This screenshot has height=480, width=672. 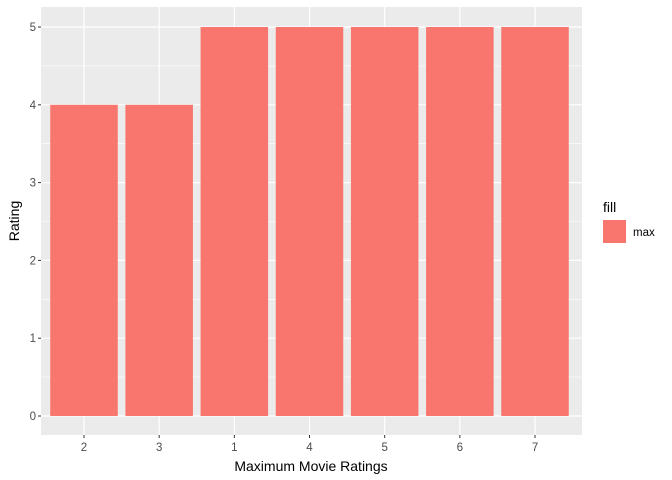 What do you see at coordinates (310, 466) in the screenshot?
I see `x-axis-title: Maximum Movie Ratings` at bounding box center [310, 466].